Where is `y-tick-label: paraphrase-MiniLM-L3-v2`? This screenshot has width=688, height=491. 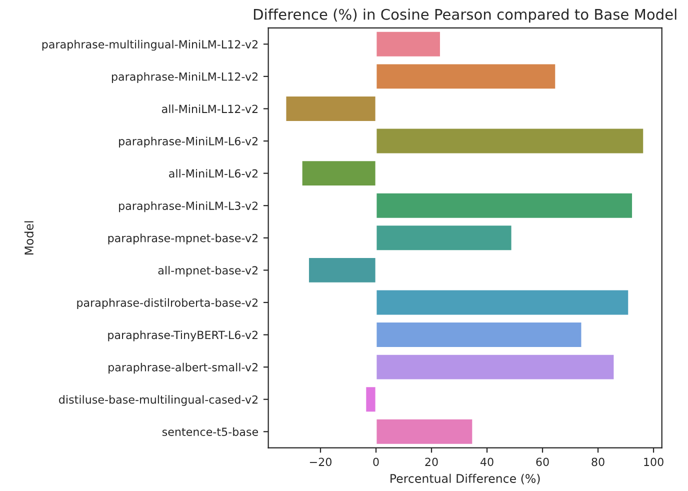
y-tick-label: paraphrase-MiniLM-L3-v2 is located at coordinates (188, 206).